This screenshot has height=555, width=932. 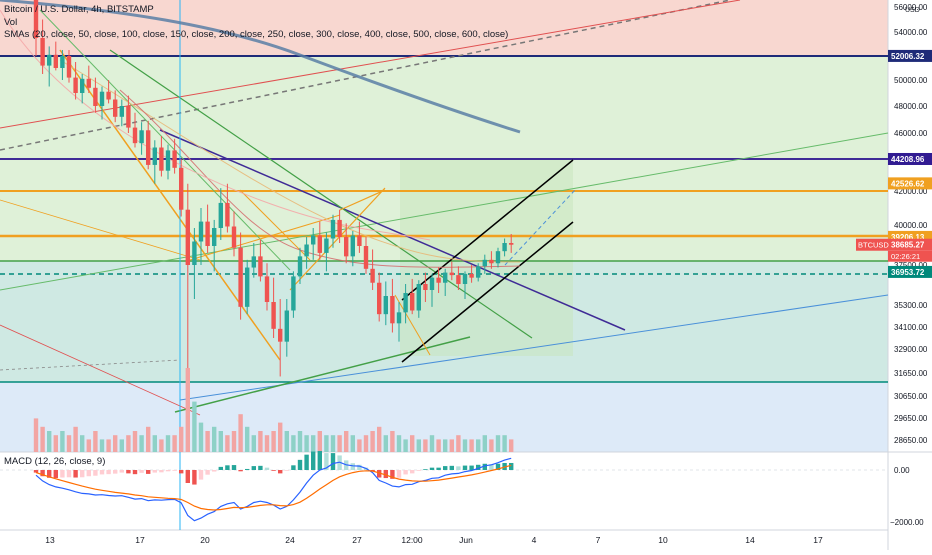 I want to click on volume-label: Vol, so click(x=11, y=22).